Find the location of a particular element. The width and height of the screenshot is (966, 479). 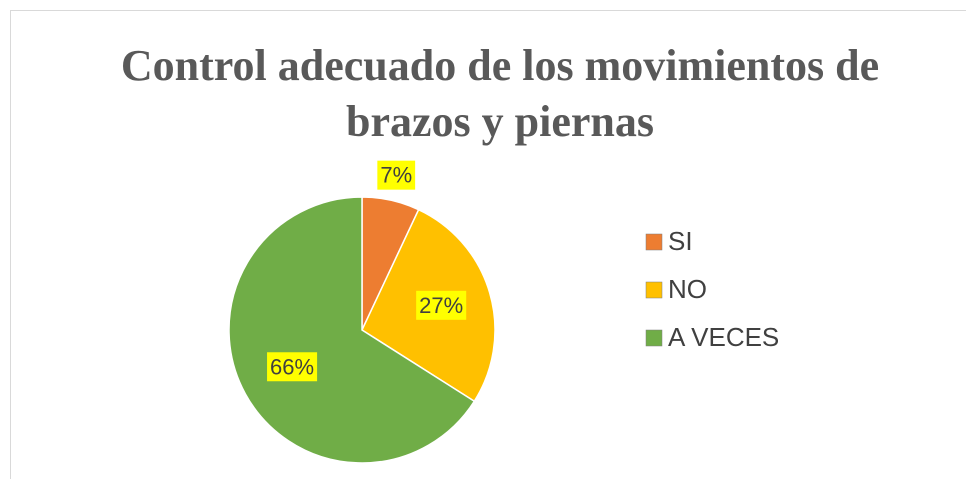

data-label: 7% is located at coordinates (396, 175).